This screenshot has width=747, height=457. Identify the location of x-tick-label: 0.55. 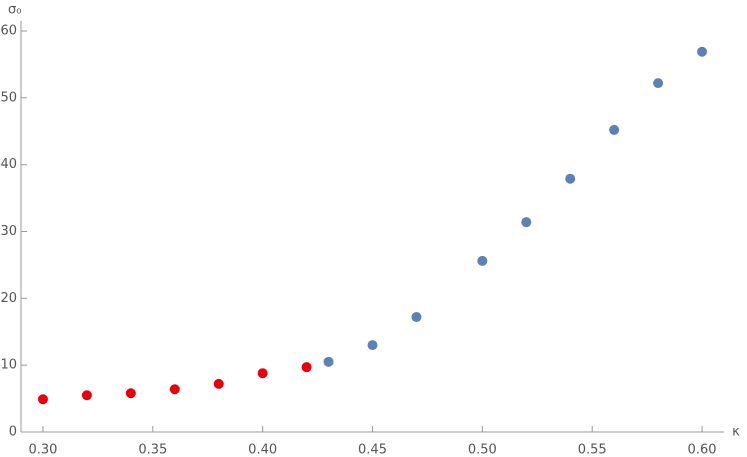
(592, 450).